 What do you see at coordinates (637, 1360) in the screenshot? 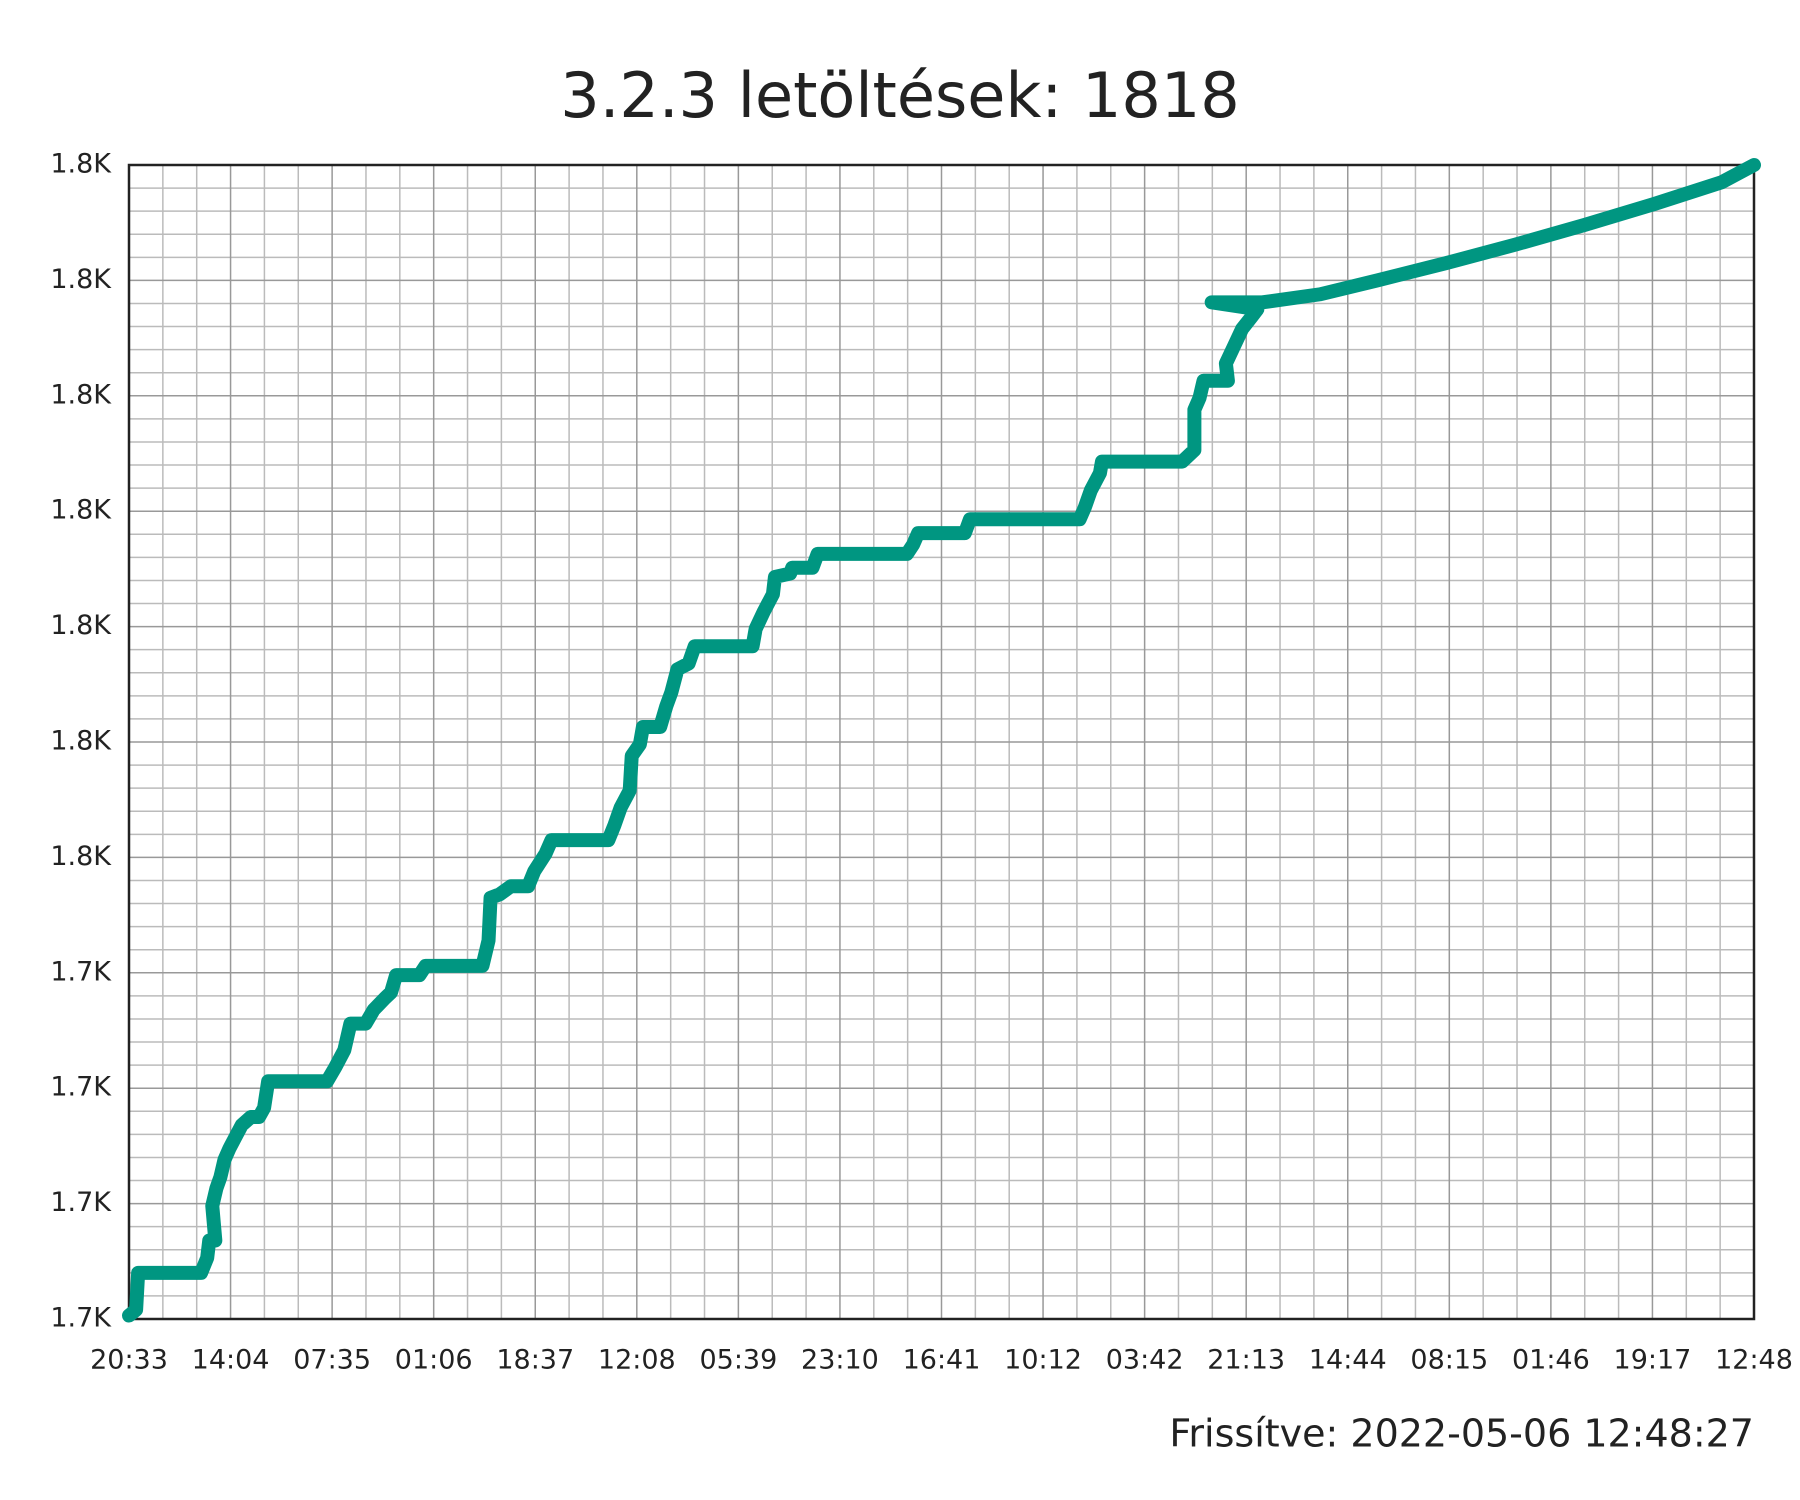
I see `x-tick-label: 12:08` at bounding box center [637, 1360].